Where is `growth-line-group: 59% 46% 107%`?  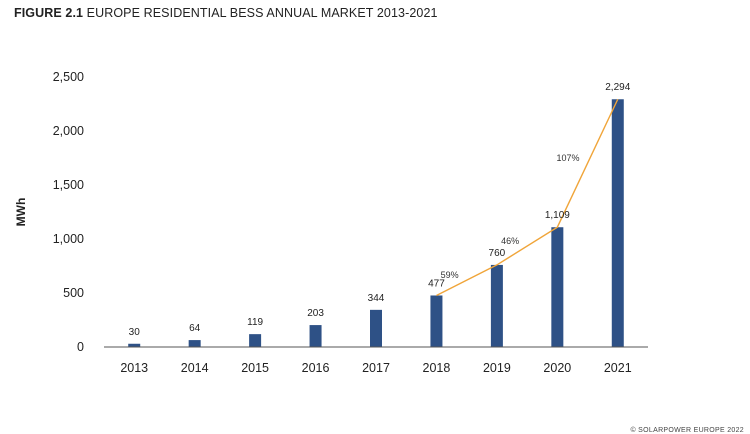
growth-line-group: 59% 46% 107% is located at coordinates (527, 197).